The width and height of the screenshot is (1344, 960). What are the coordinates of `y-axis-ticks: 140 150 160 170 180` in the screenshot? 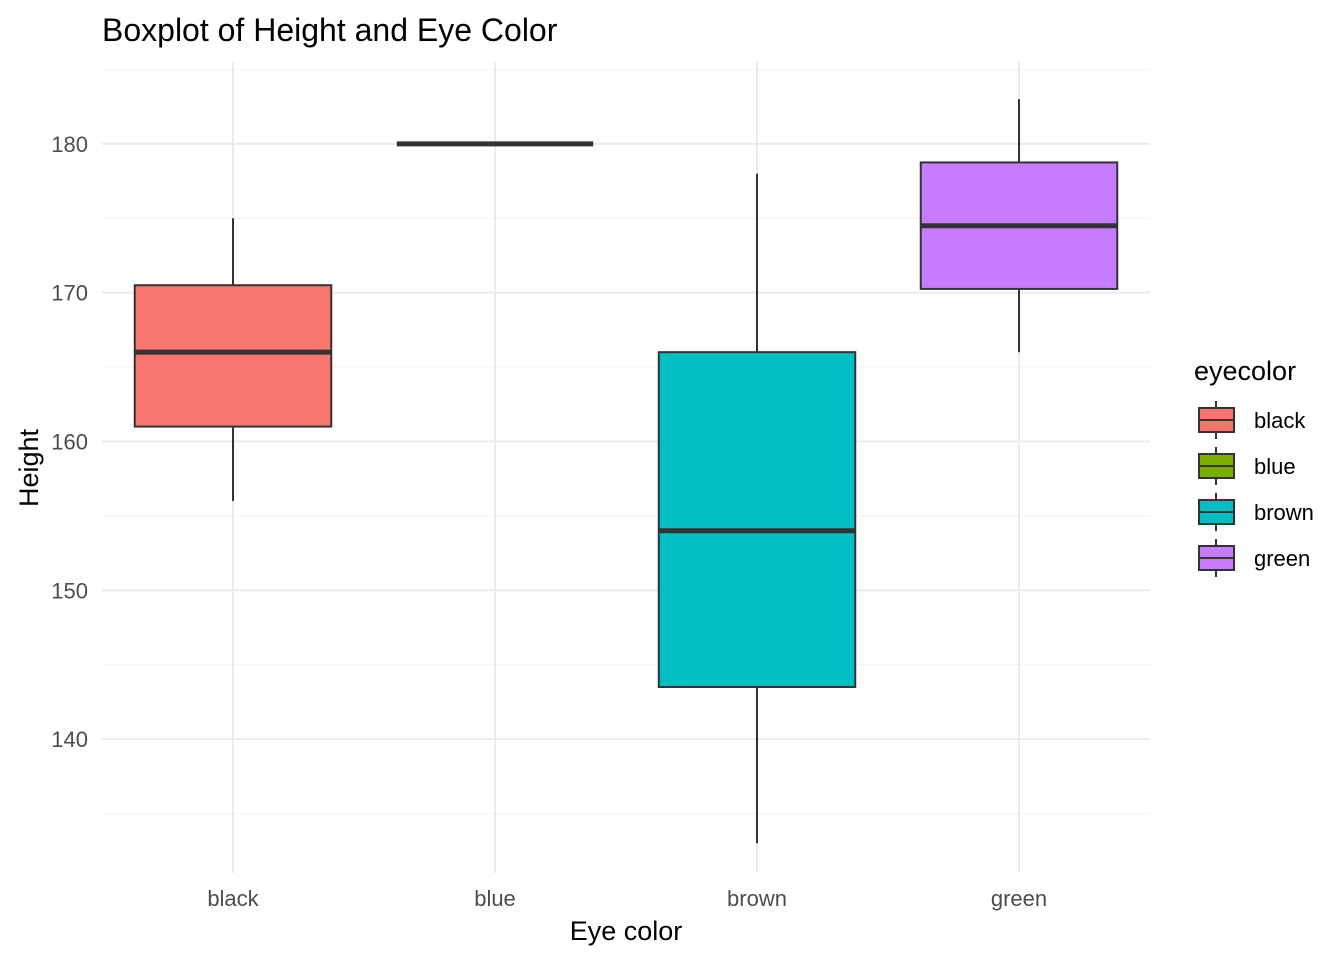 It's located at (69, 442).